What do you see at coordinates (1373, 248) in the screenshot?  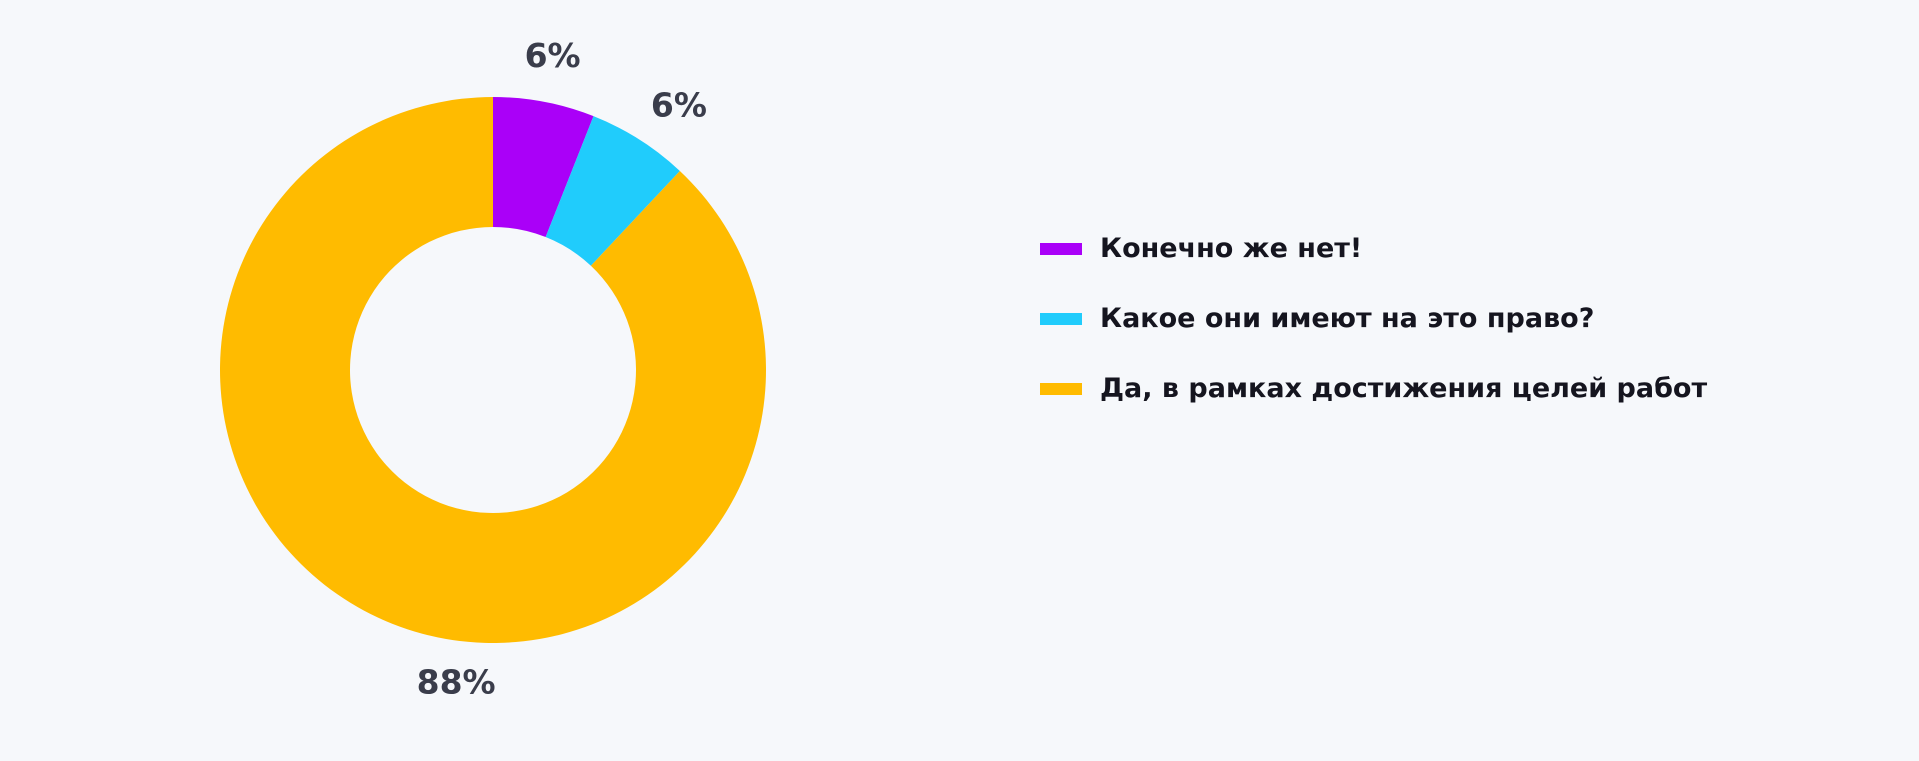 I see `legend-item-0: Конечно же нет!` at bounding box center [1373, 248].